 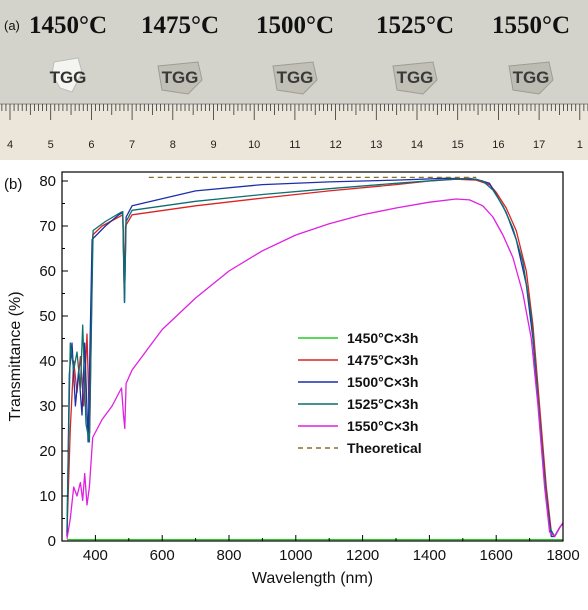 What do you see at coordinates (295, 25) in the screenshot?
I see `temperature-label: 1500°C` at bounding box center [295, 25].